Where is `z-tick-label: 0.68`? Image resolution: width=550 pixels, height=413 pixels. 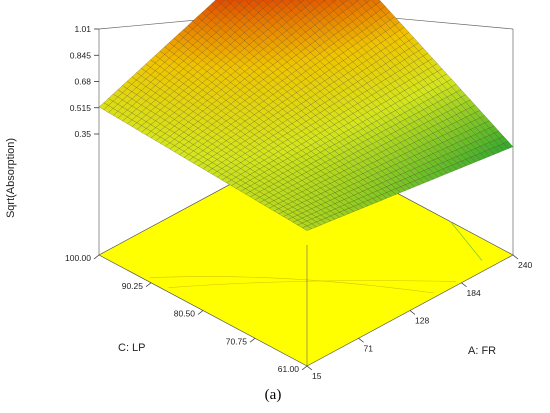
z-tick-label: 0.68 is located at coordinates (82, 82).